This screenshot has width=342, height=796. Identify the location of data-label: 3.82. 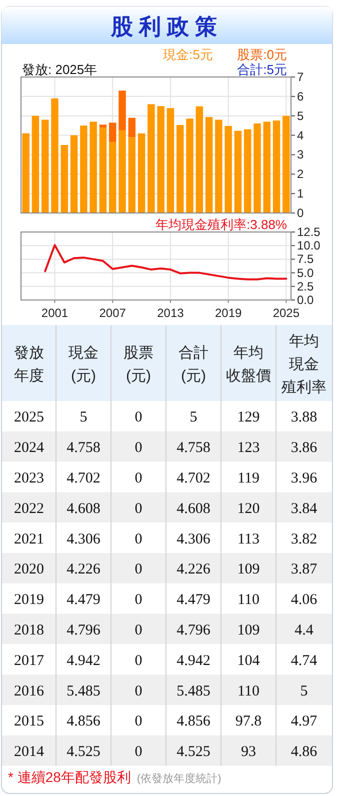
(304, 539).